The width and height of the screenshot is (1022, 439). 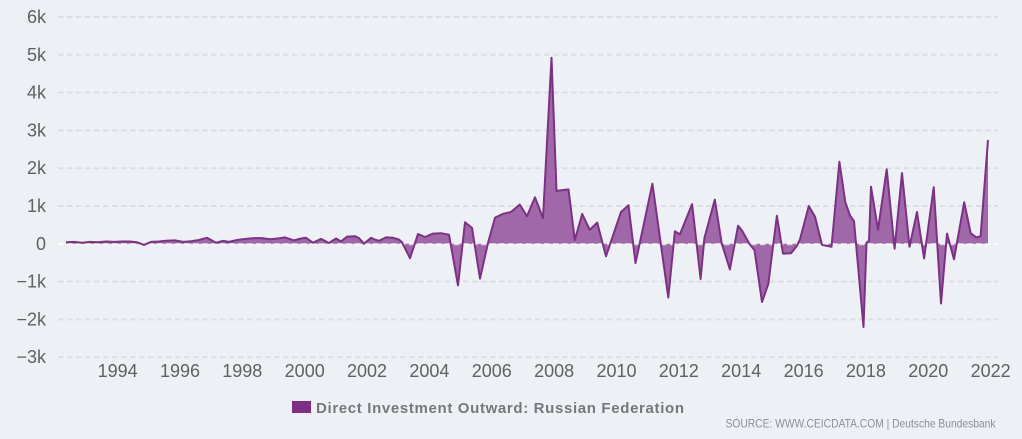 What do you see at coordinates (804, 371) in the screenshot?
I see `svg-text: 2016` at bounding box center [804, 371].